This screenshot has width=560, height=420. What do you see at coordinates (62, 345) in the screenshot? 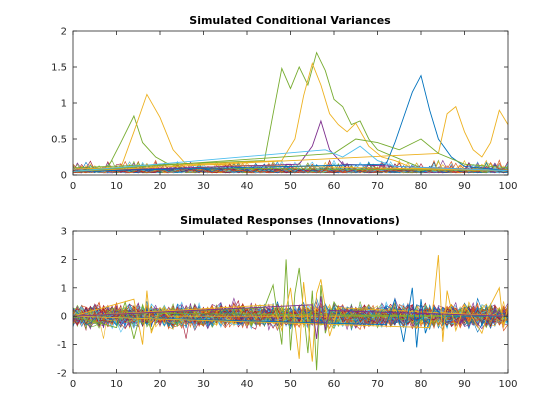
I see `y-tick-label: -1` at bounding box center [62, 345].